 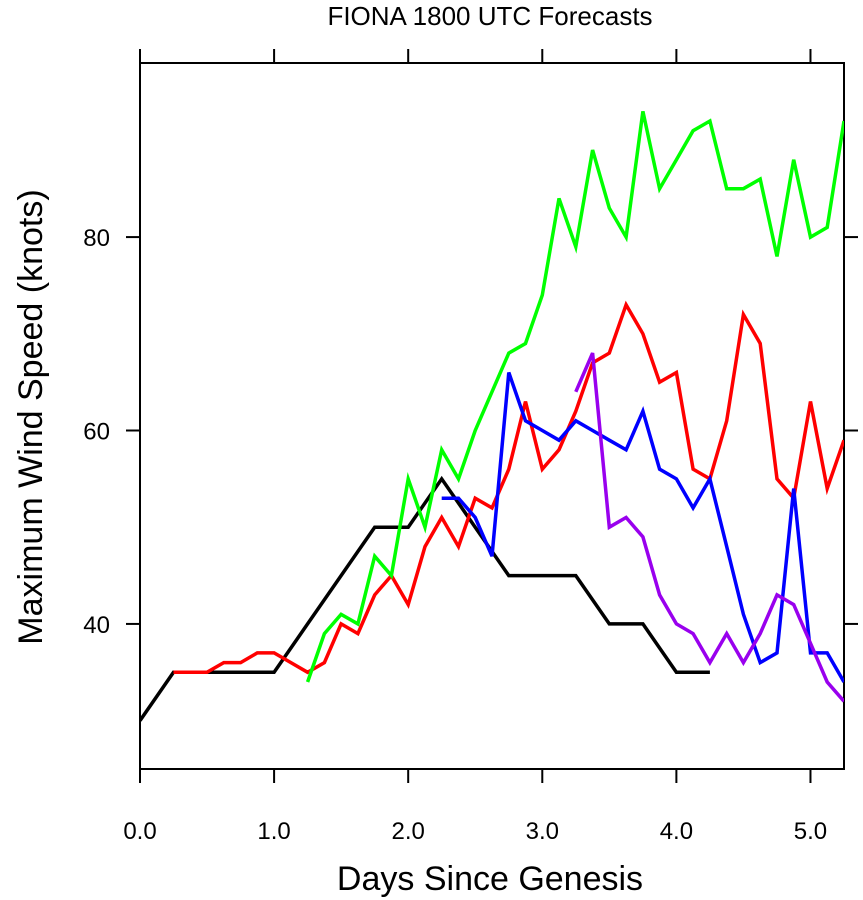 I want to click on y-tick-label: 80, so click(x=96, y=238).